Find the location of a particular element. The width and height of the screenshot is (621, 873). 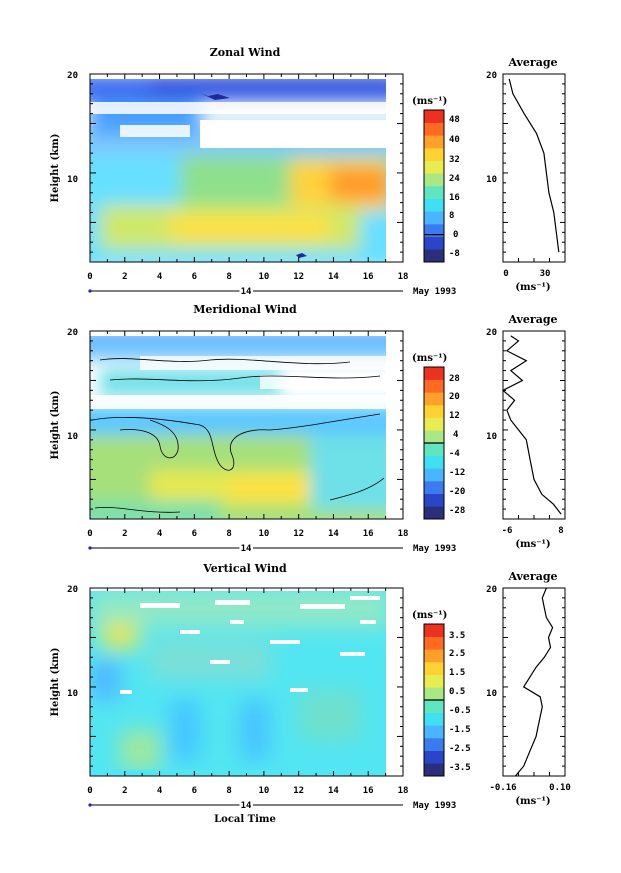

x-axis-label: Local Time is located at coordinates (245, 819).